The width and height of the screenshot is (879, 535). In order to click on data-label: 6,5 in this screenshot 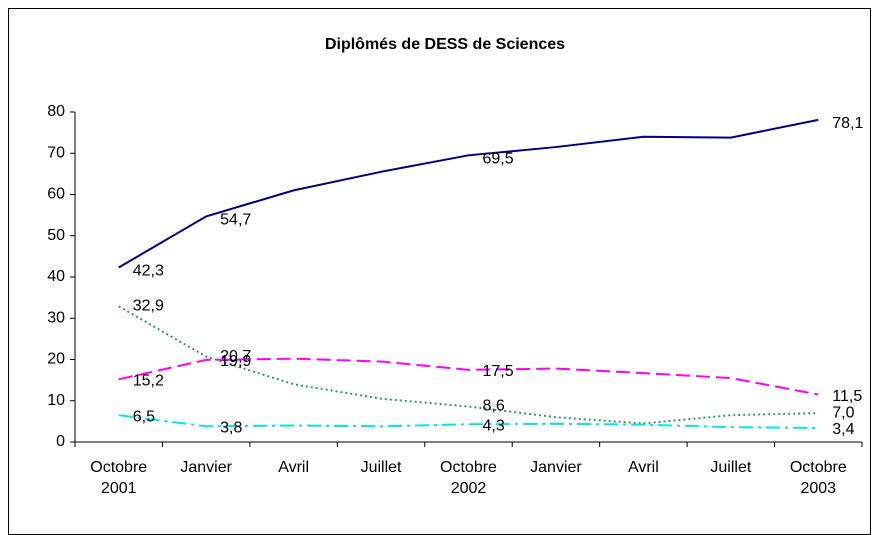, I will do `click(144, 416)`.